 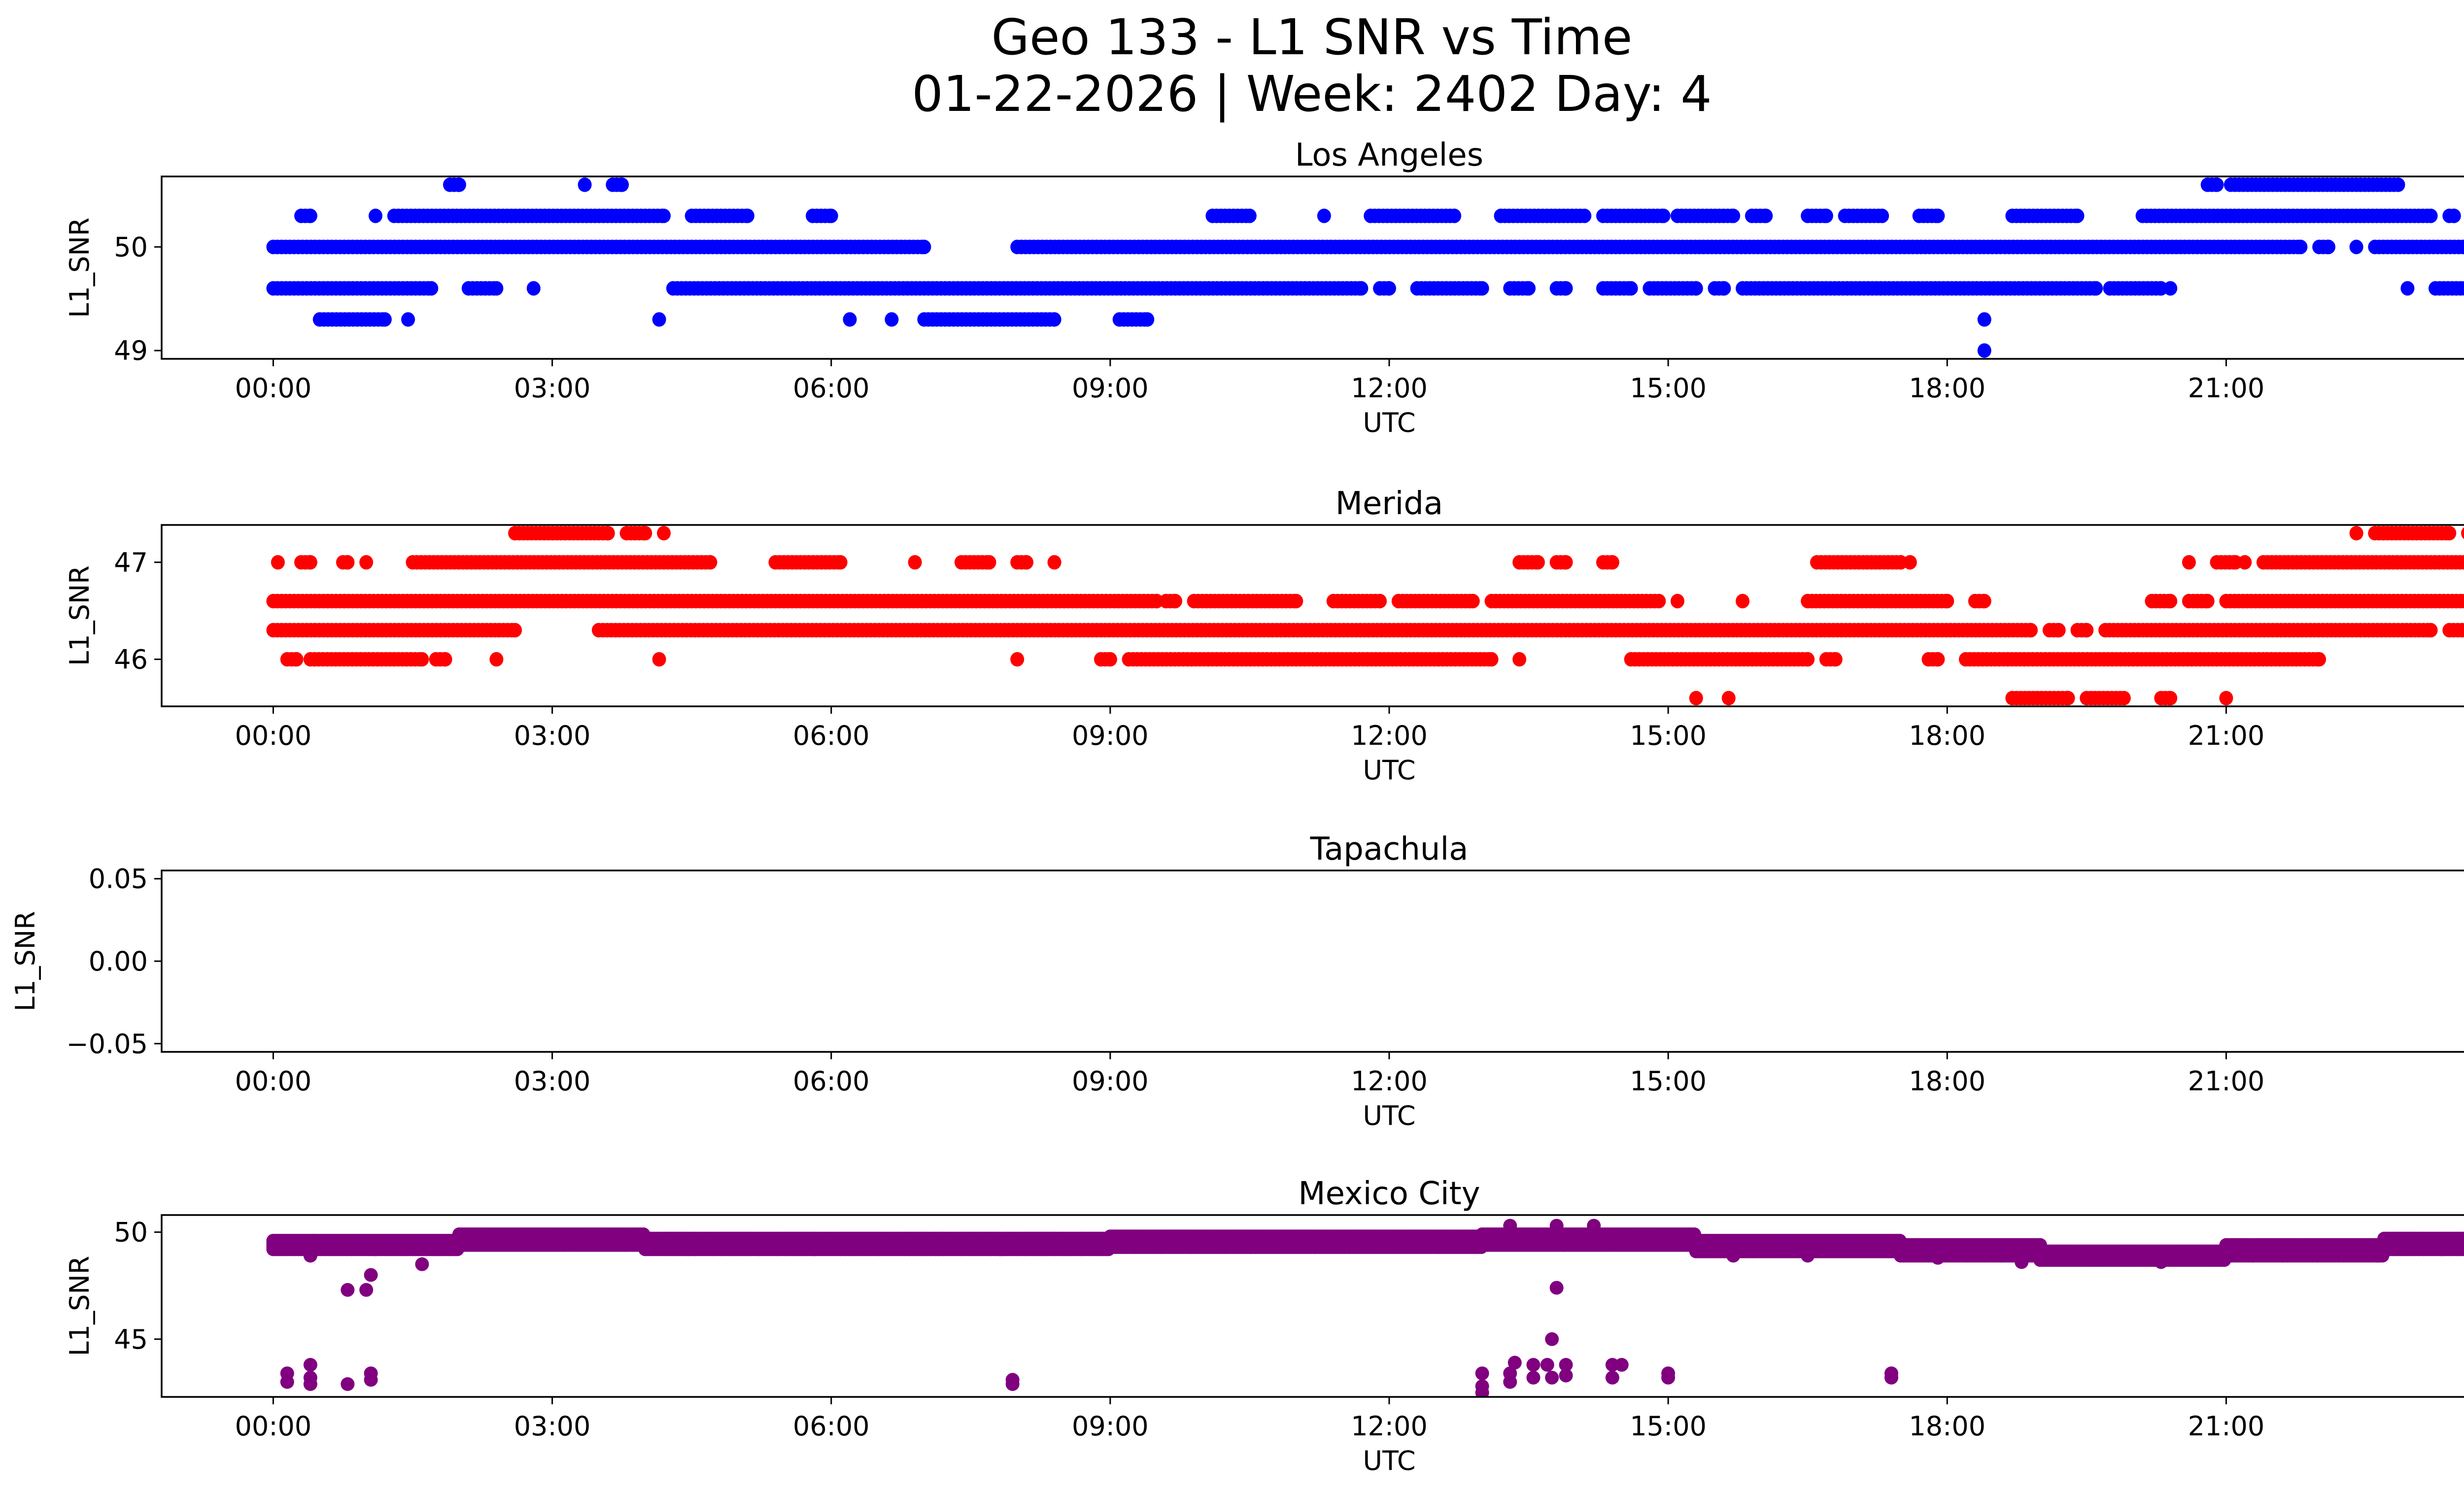 I want to click on subplot-title: Mexico City, so click(x=1389, y=1194).